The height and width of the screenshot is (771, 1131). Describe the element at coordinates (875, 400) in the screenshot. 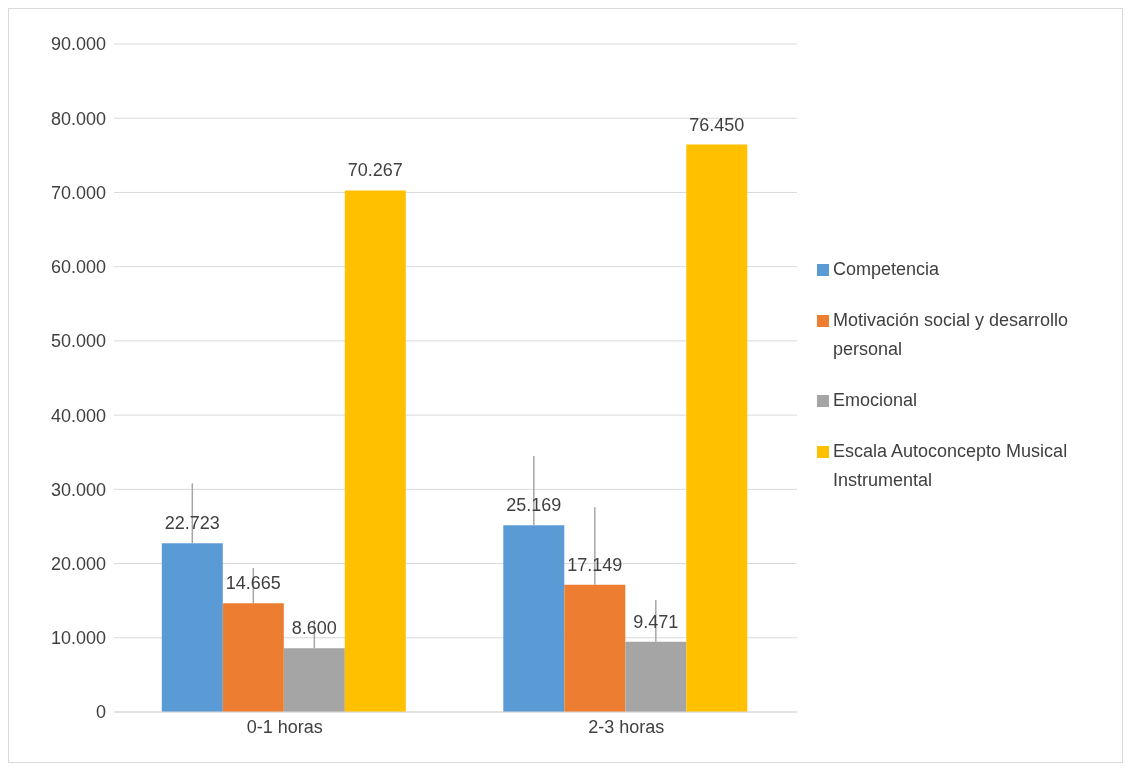

I see `legend-label: Emocional` at that location.